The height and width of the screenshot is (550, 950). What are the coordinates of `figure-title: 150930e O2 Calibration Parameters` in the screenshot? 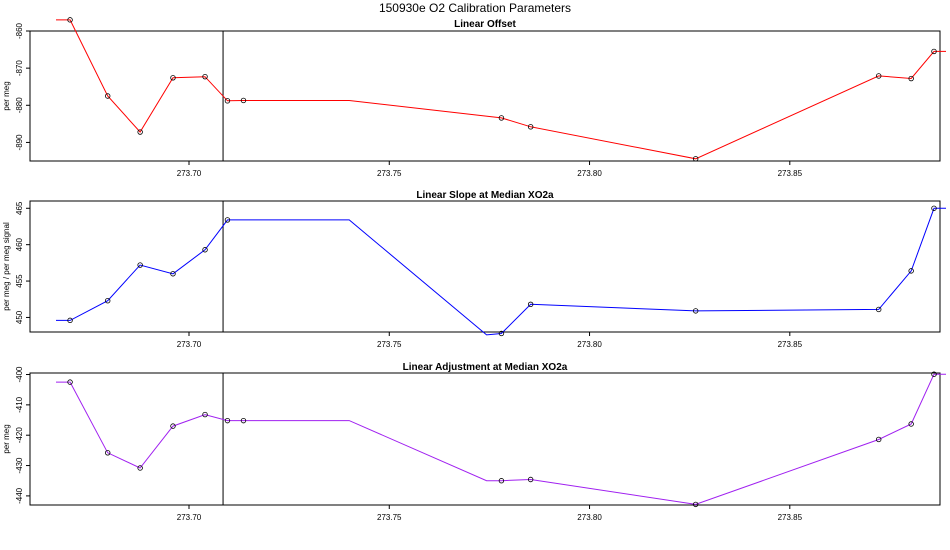 It's located at (475, 8).